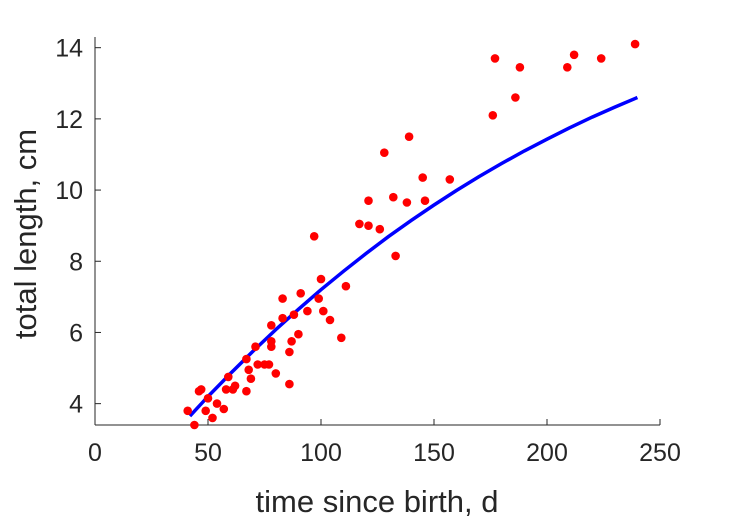  Describe the element at coordinates (76, 333) in the screenshot. I see `y-tick-label: 6` at that location.